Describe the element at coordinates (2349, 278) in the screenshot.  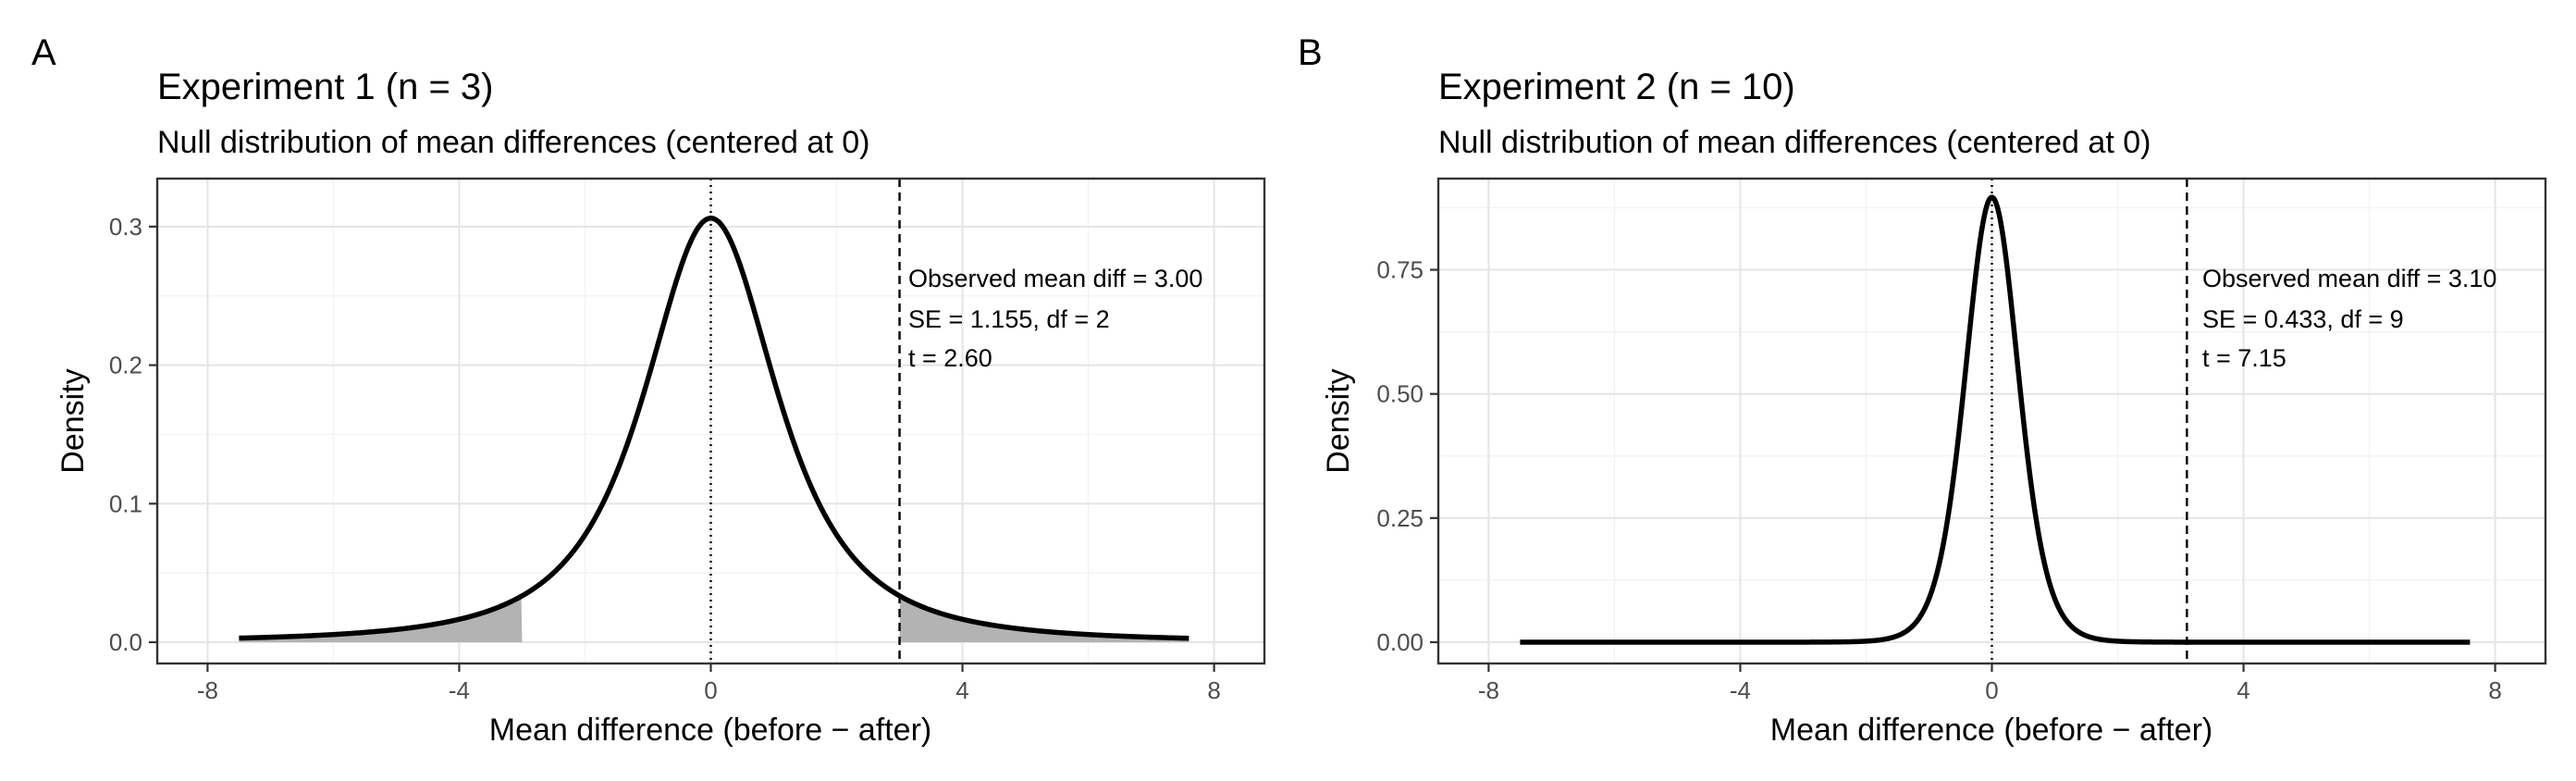
I see `annotation-line-1: Observed mean diff = 3.10` at that location.